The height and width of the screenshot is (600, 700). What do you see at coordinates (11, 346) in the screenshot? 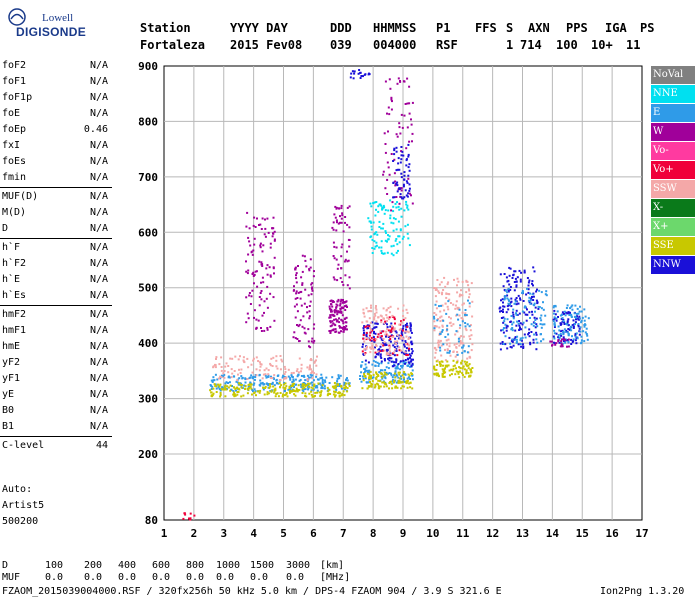
I see `param-label: hmE` at bounding box center [11, 346].